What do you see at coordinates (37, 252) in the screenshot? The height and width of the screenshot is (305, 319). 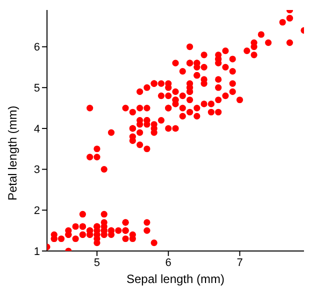 I see `y-tick-label: 1` at bounding box center [37, 252].